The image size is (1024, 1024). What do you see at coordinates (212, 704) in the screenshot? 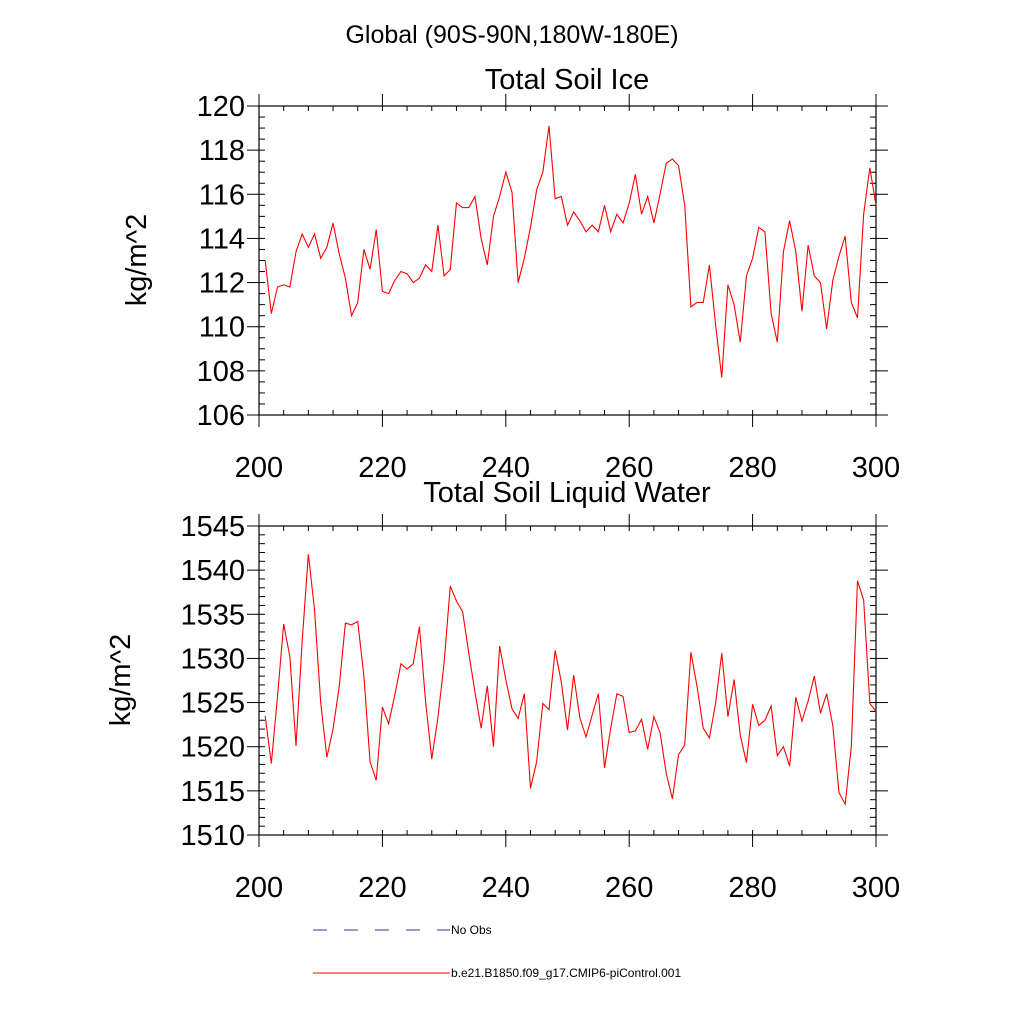
I see `y-tick-label: 1525` at bounding box center [212, 704].